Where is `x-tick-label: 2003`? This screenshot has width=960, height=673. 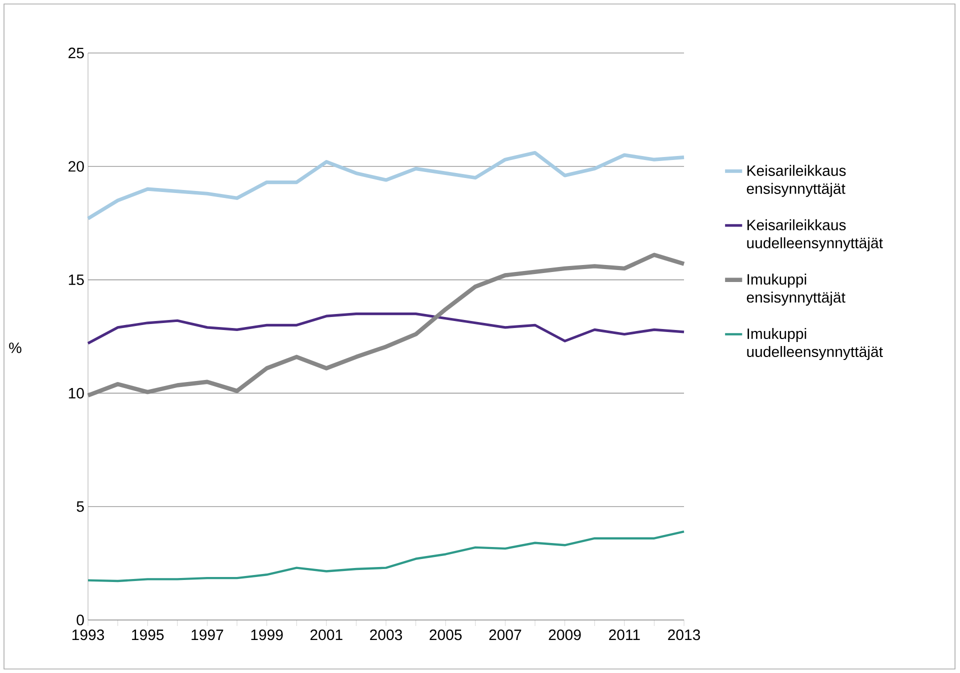
x-tick-label: 2003 is located at coordinates (386, 635).